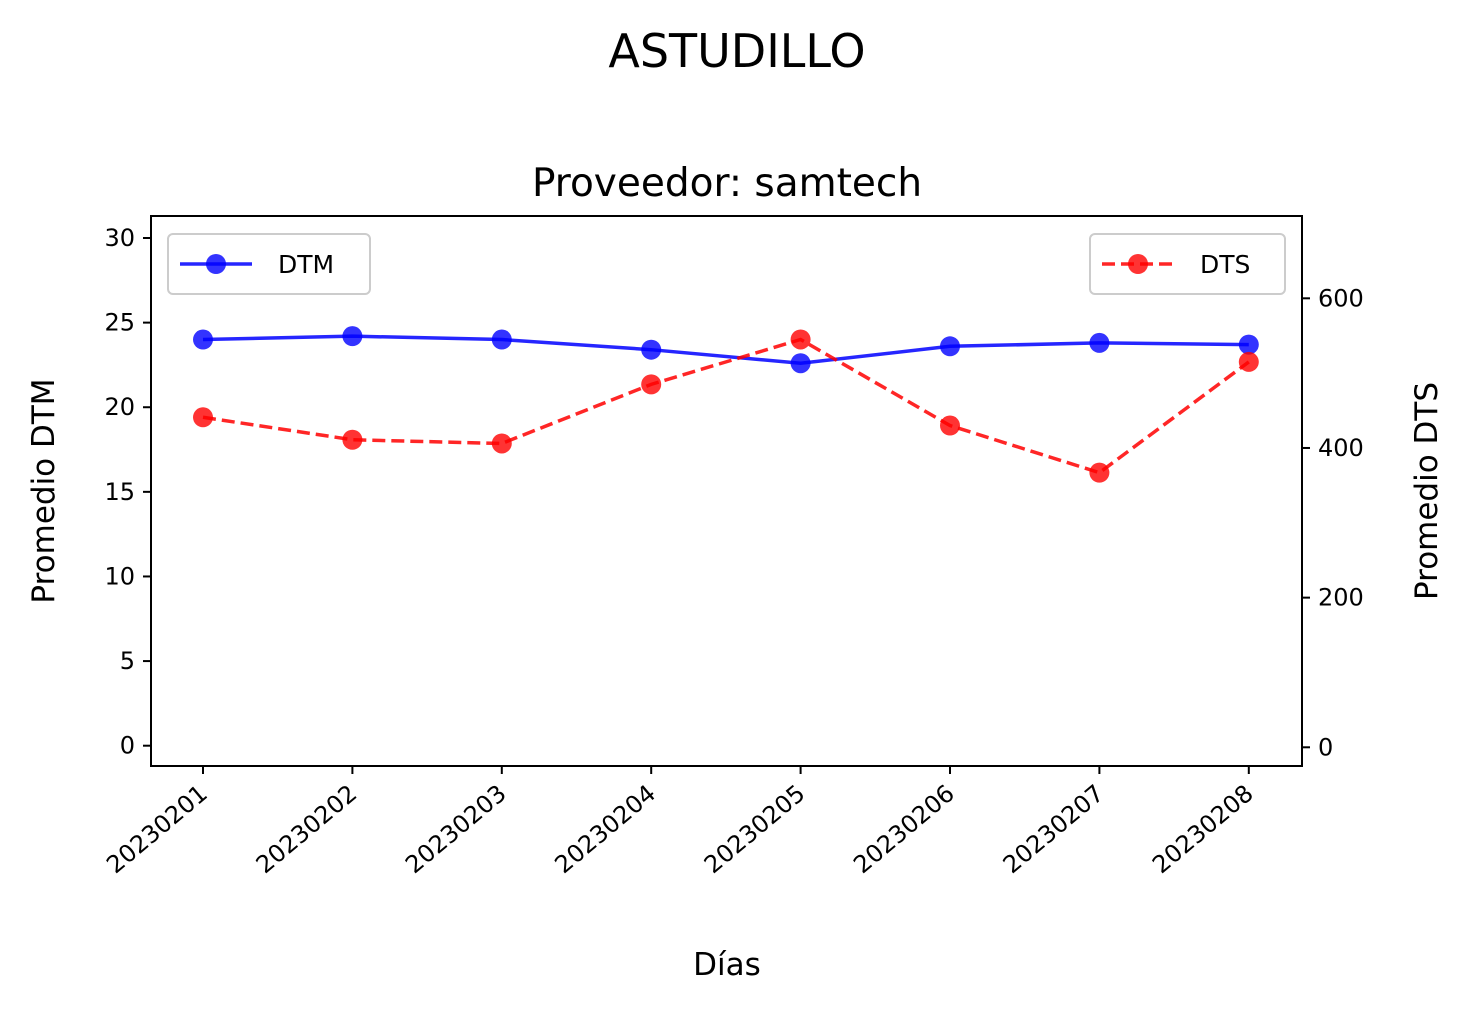 This screenshot has height=1016, width=1474. What do you see at coordinates (1341, 448) in the screenshot?
I see `y-right-tick-label: 400` at bounding box center [1341, 448].